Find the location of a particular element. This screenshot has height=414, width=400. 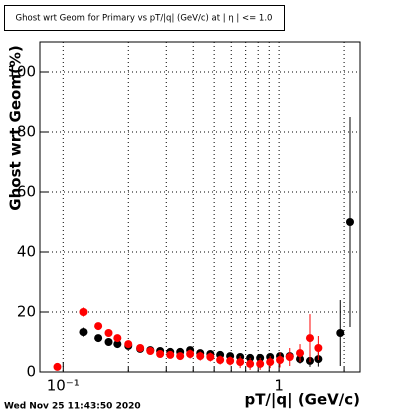

x-tick-label: 10⁻¹ is located at coordinates (63, 386).